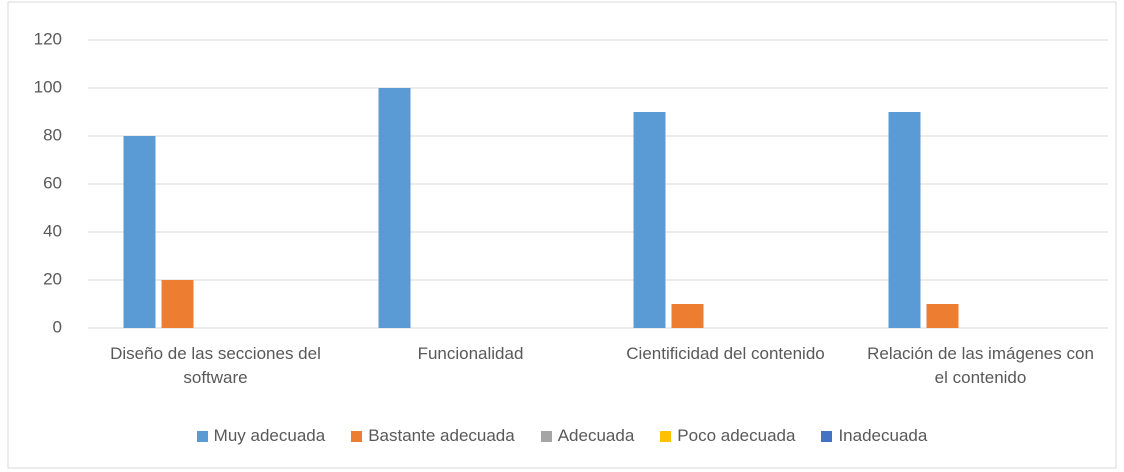  What do you see at coordinates (52, 134) in the screenshot?
I see `y-tick-label: 80` at bounding box center [52, 134].